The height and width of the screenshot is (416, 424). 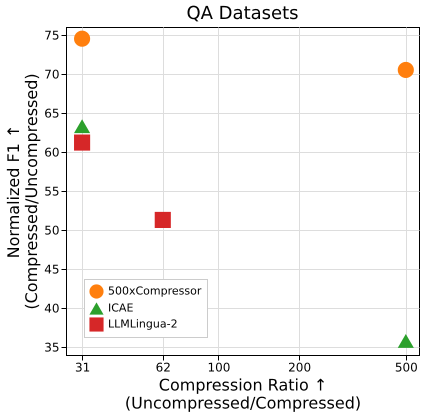 I want to click on y-tick-label: 75, so click(x=52, y=35).